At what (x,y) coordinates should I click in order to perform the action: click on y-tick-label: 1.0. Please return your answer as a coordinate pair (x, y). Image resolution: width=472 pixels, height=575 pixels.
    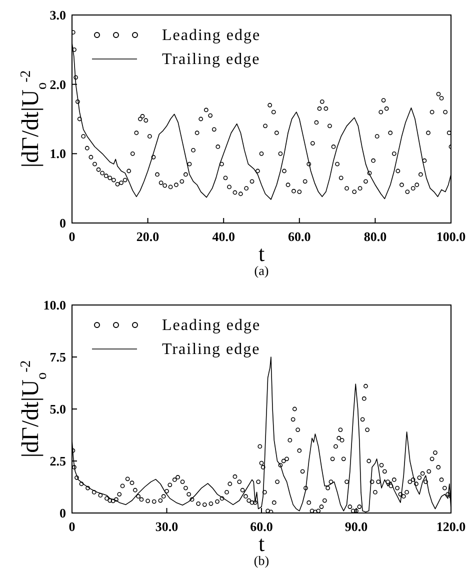
    Looking at the image, I should click on (58, 154).